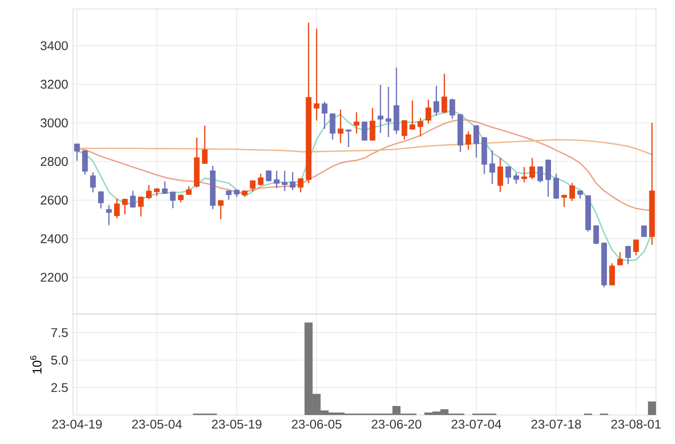 The width and height of the screenshot is (675, 444). I want to click on y-tick-label: 3400, so click(54, 45).